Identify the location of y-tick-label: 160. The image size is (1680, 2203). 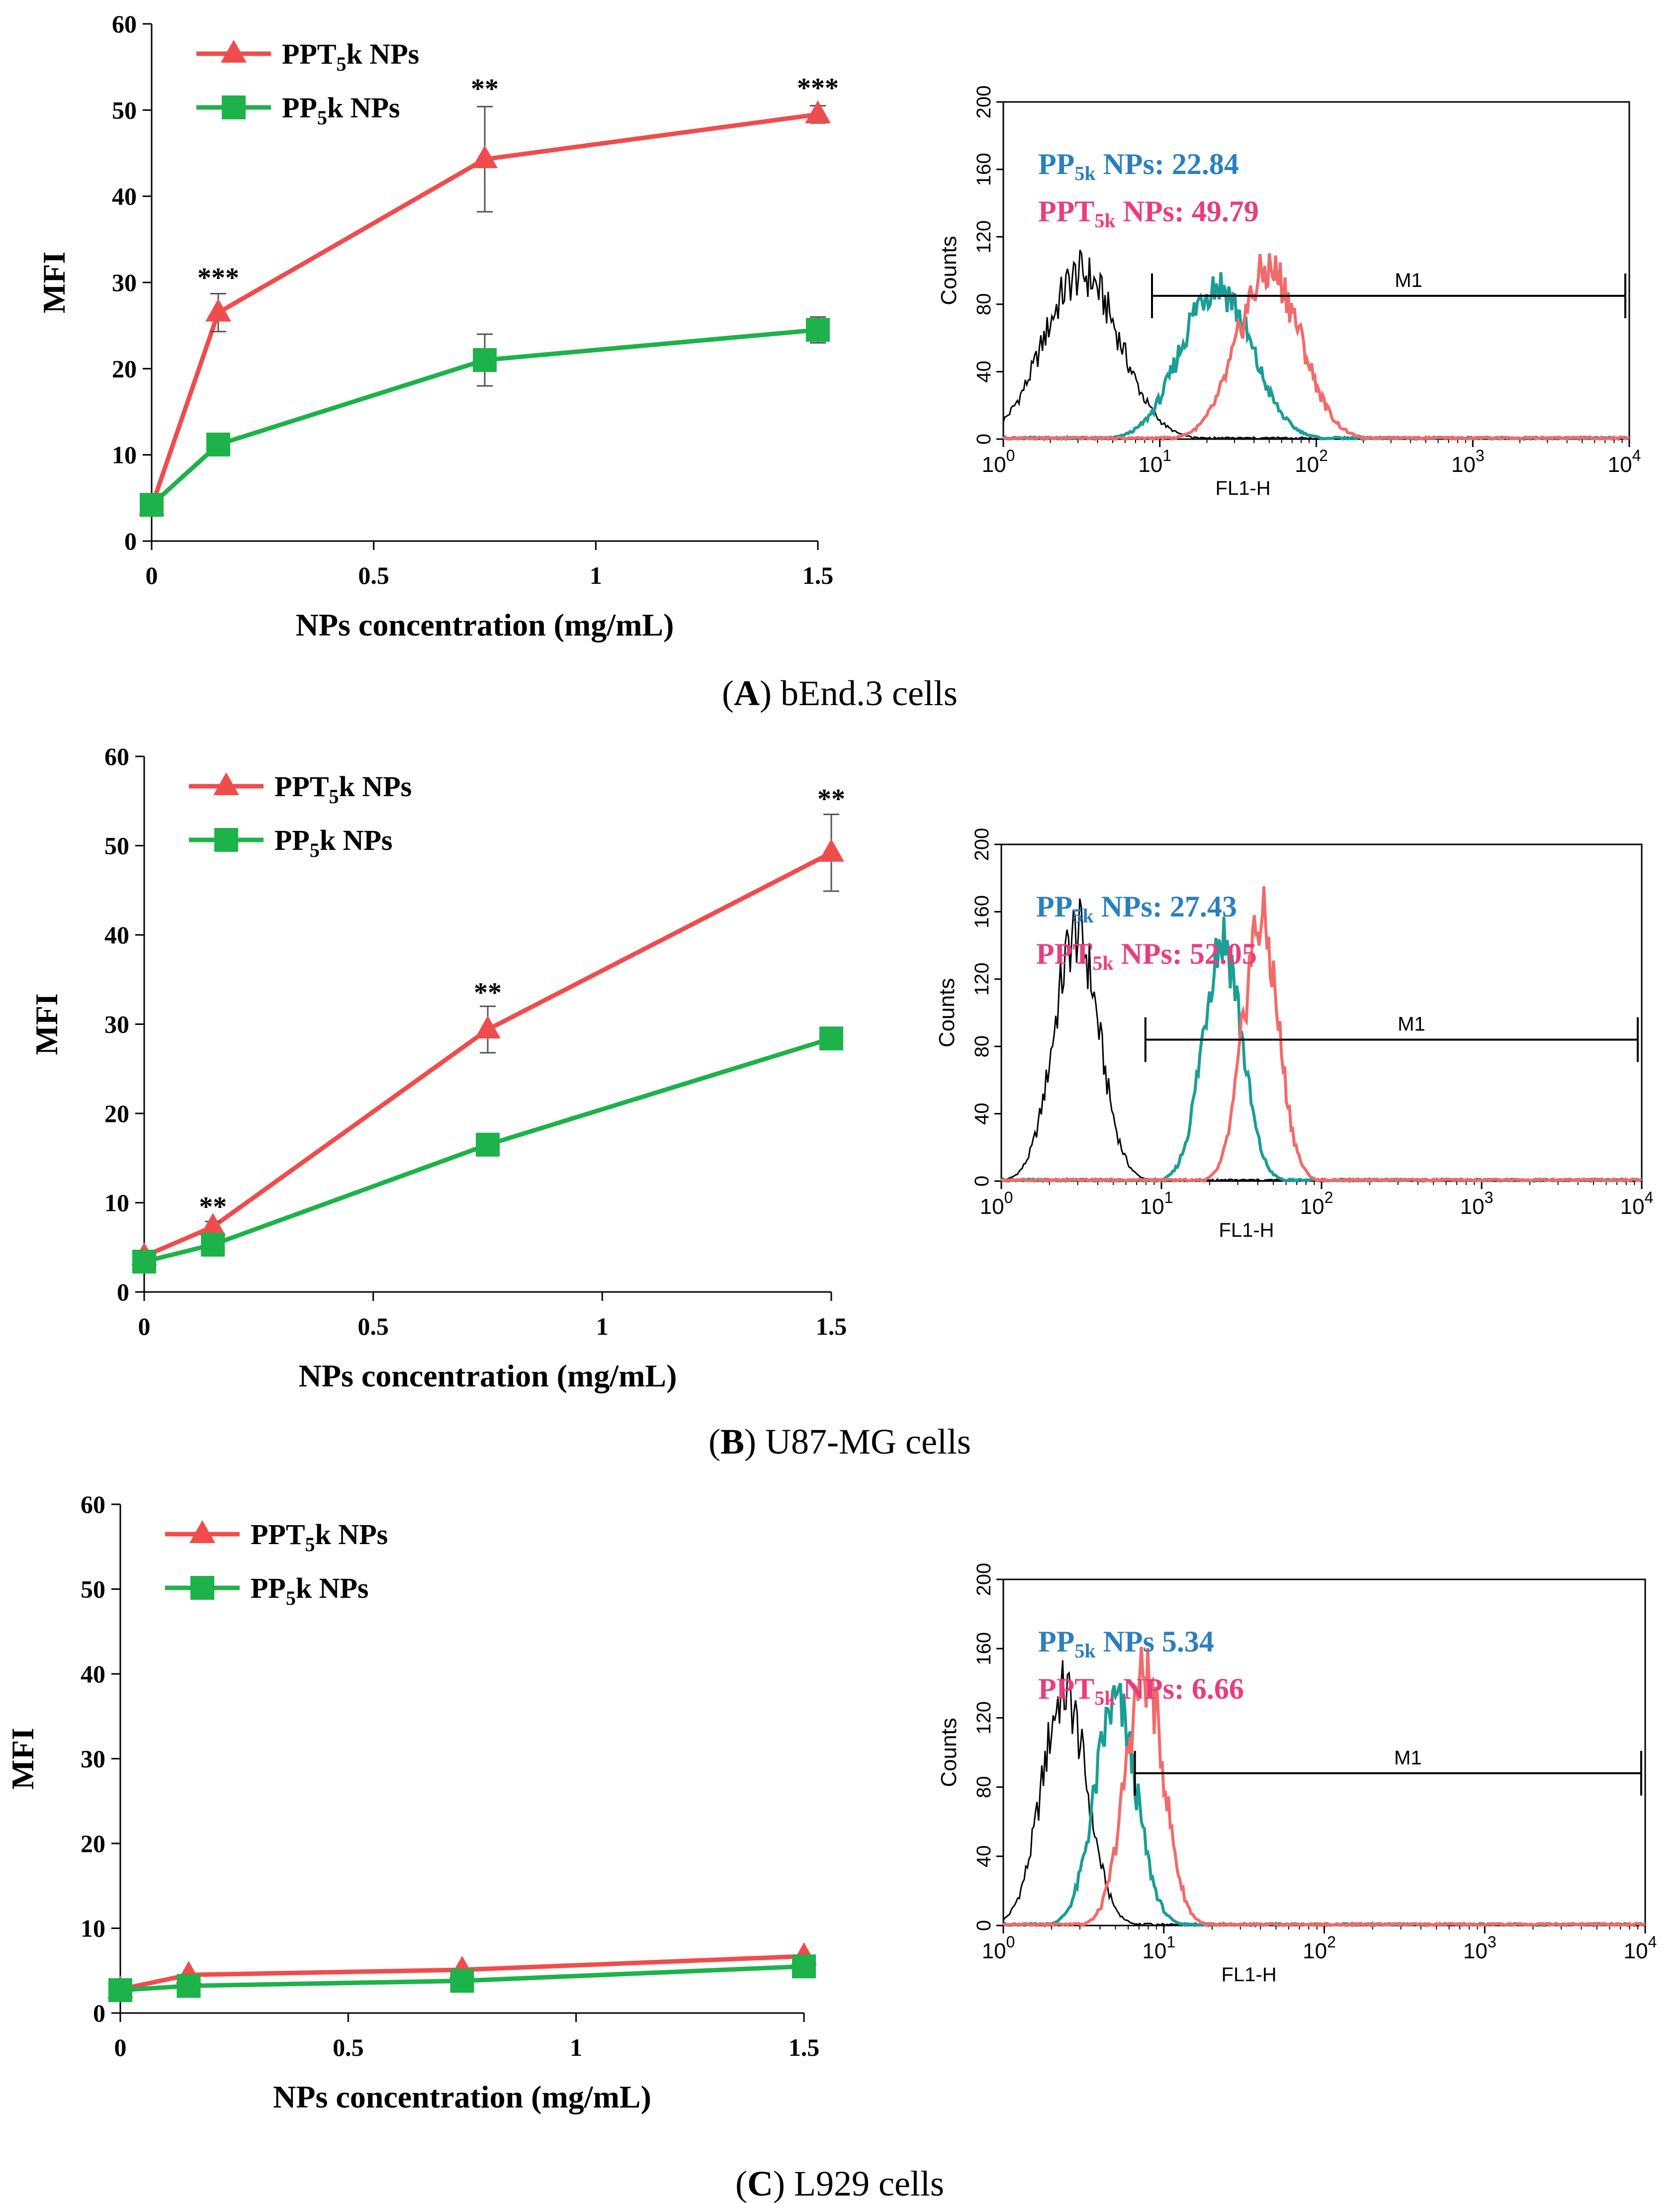
(984, 1648).